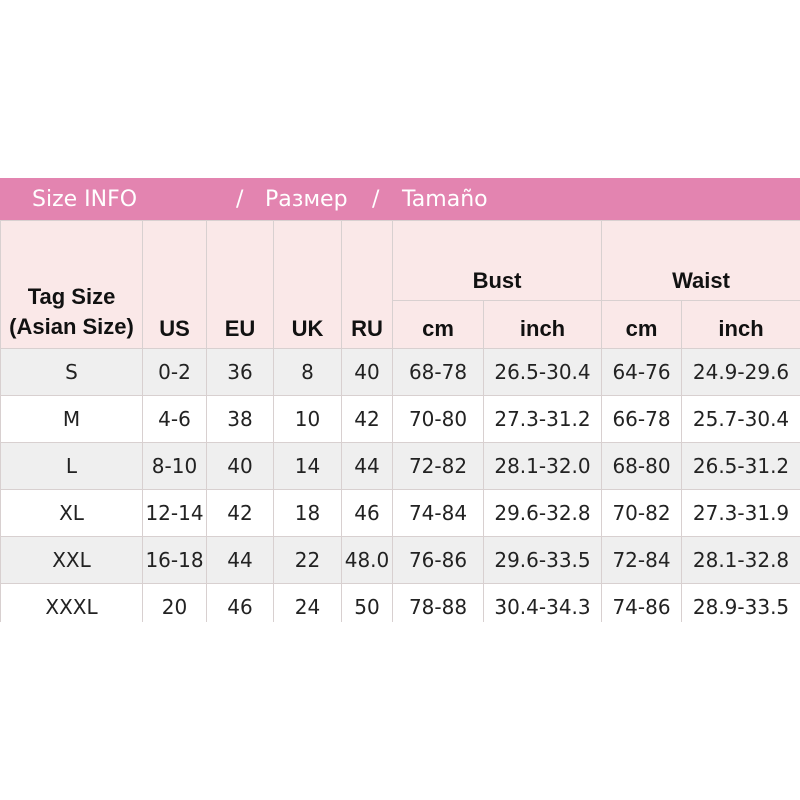 Image resolution: width=800 pixels, height=800 pixels. I want to click on cell-us: 4-6, so click(174, 419).